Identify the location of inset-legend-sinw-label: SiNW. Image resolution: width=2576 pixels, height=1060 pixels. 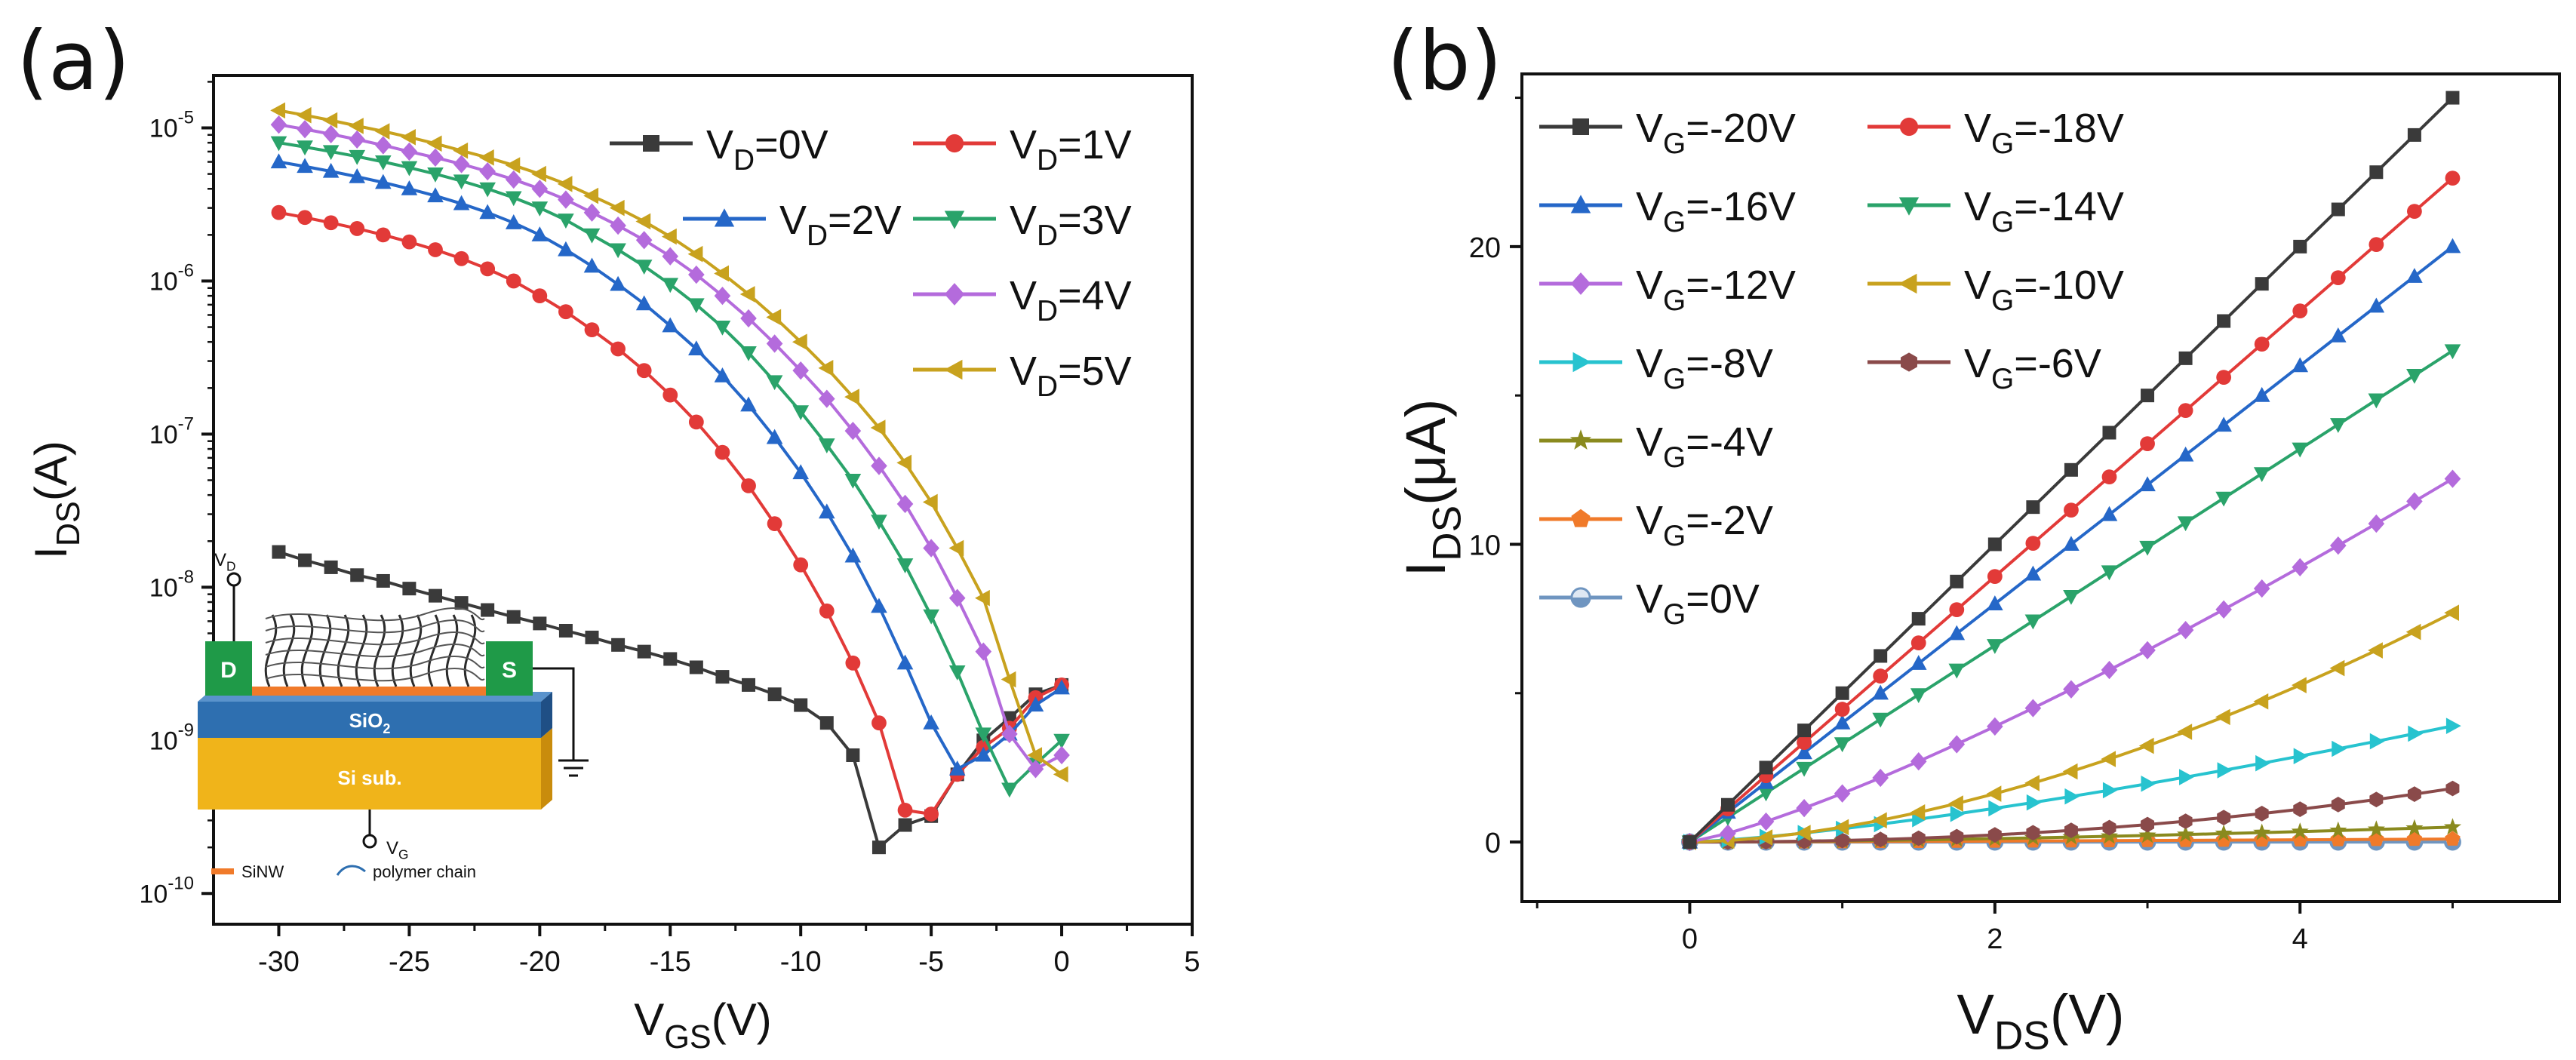
(262, 871).